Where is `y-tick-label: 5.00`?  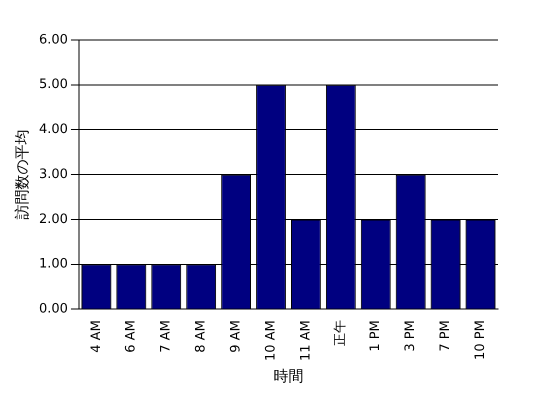
y-tick-label: 5.00 is located at coordinates (53, 84).